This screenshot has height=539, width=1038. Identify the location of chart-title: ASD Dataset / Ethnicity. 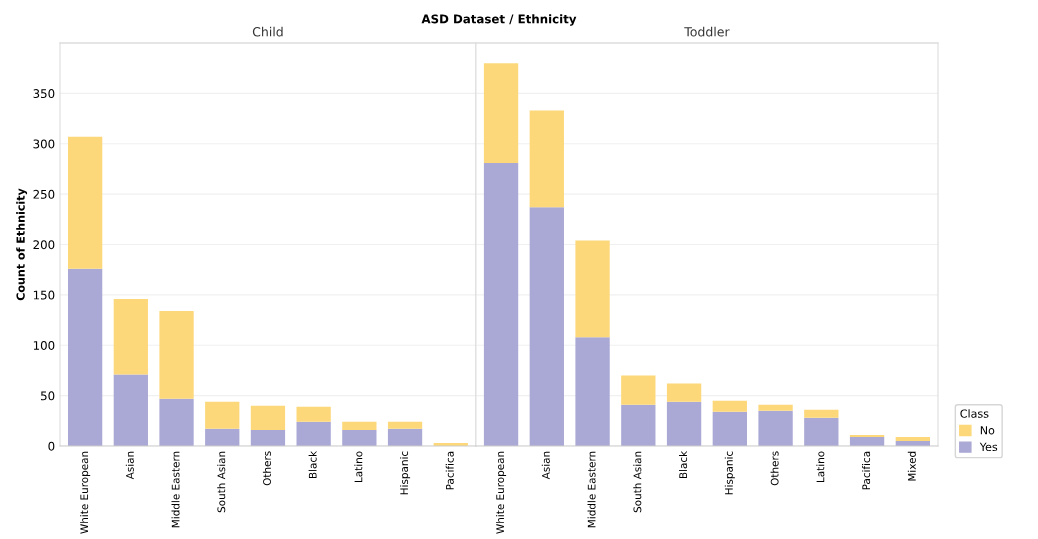
(499, 20).